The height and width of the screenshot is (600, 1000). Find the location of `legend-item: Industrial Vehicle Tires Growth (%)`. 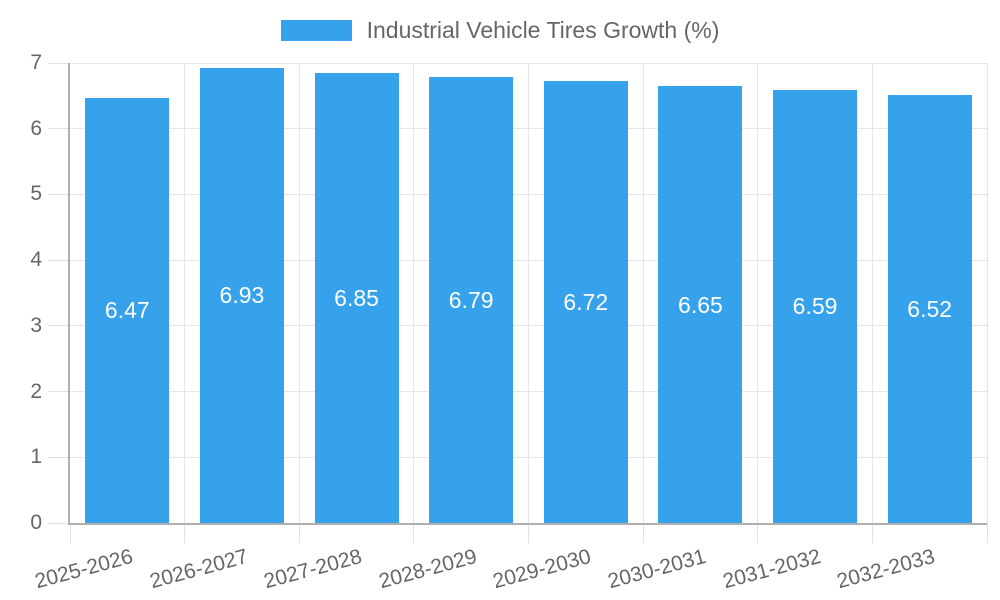

legend-item: Industrial Vehicle Tires Growth (%) is located at coordinates (500, 30).